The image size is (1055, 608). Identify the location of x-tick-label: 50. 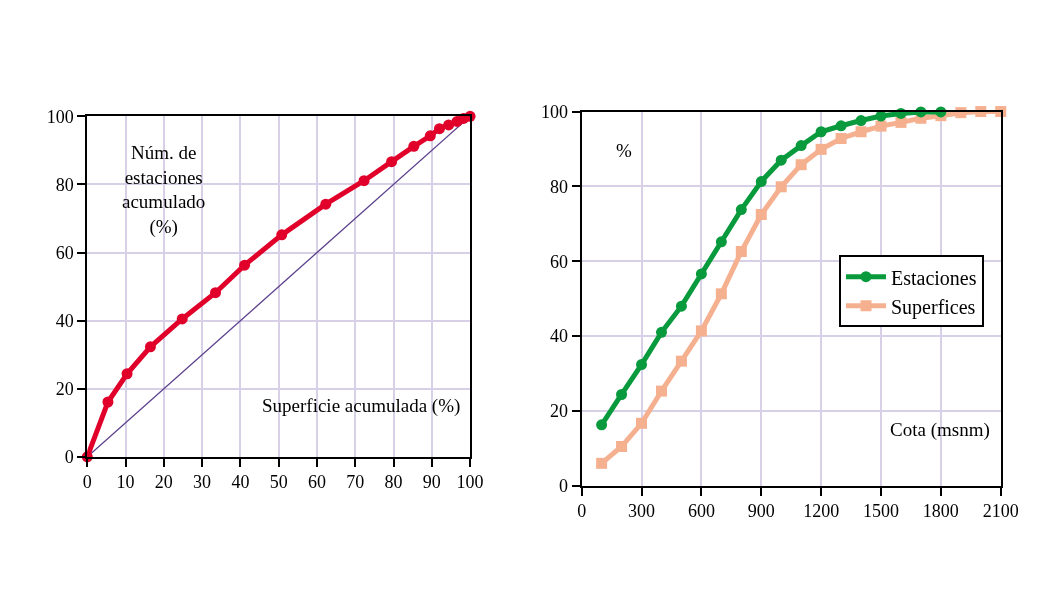
(278, 482).